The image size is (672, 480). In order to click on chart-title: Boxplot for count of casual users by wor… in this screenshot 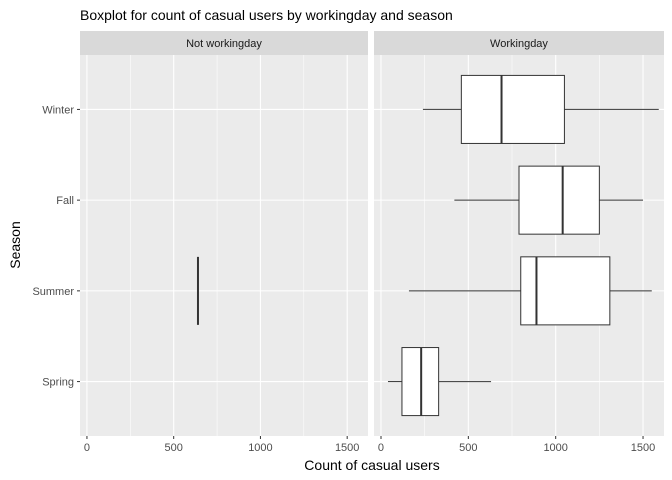, I will do `click(266, 15)`.